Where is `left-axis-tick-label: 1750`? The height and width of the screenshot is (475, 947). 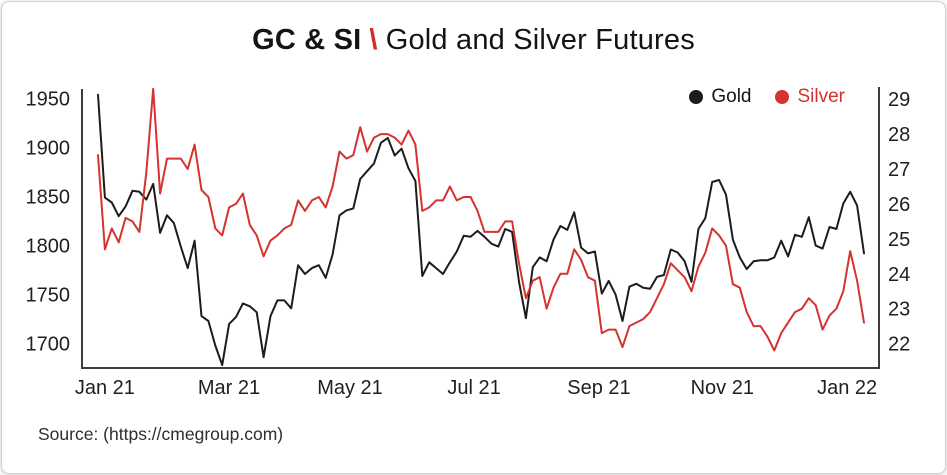 left-axis-tick-label: 1750 is located at coordinates (48, 296).